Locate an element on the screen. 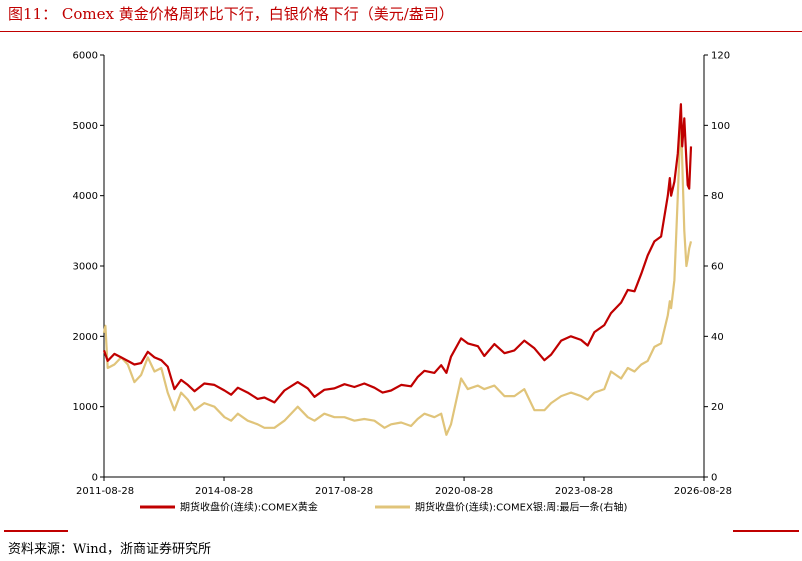  chart-title: 图11： Comex 黄金价格周环比下行，白银价格下行（美元/盎司） is located at coordinates (231, 14).